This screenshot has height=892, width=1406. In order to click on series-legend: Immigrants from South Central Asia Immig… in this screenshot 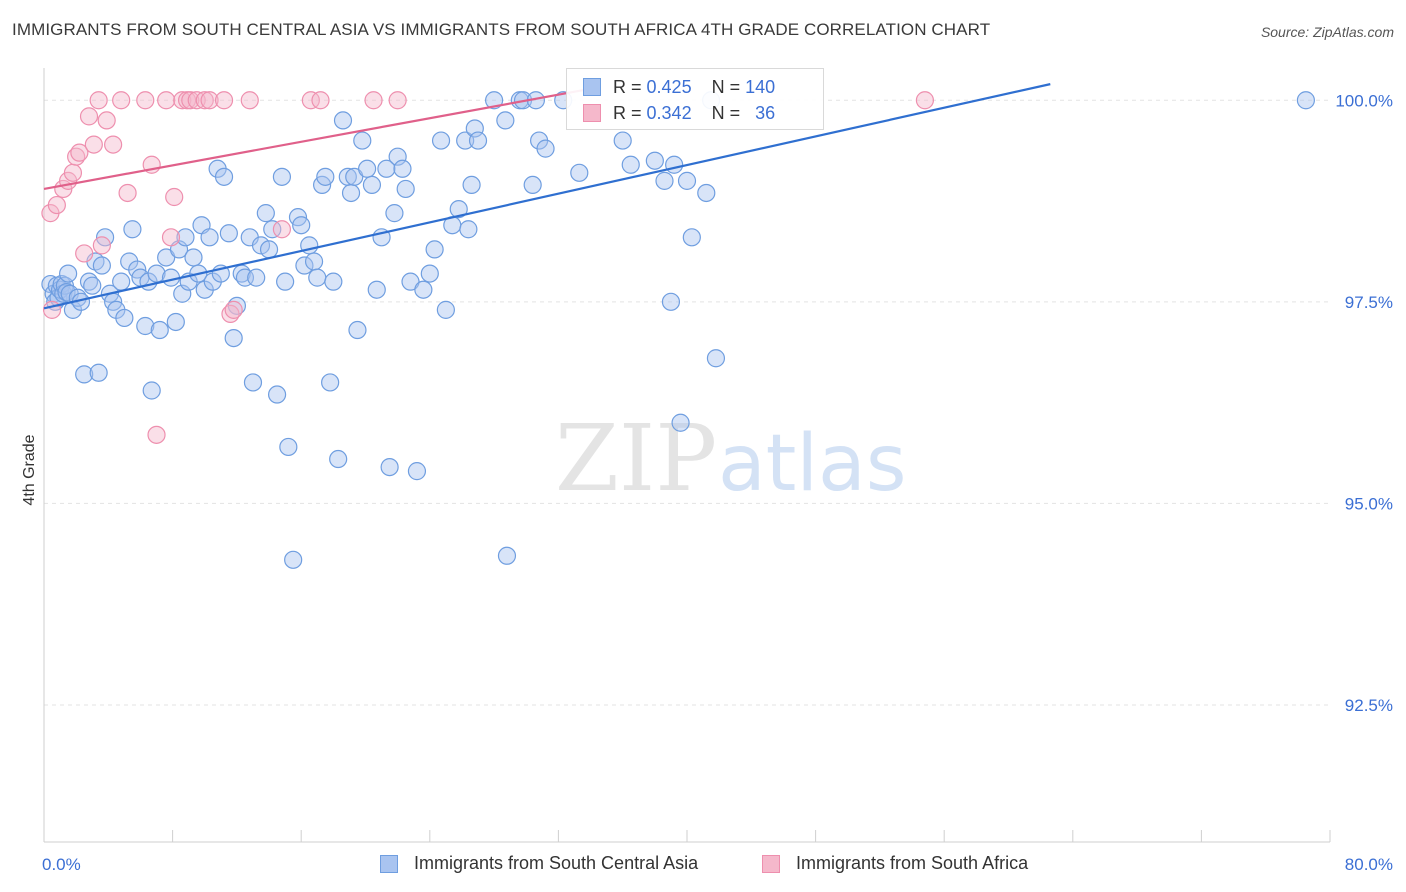, I will do `click(703, 865)`.